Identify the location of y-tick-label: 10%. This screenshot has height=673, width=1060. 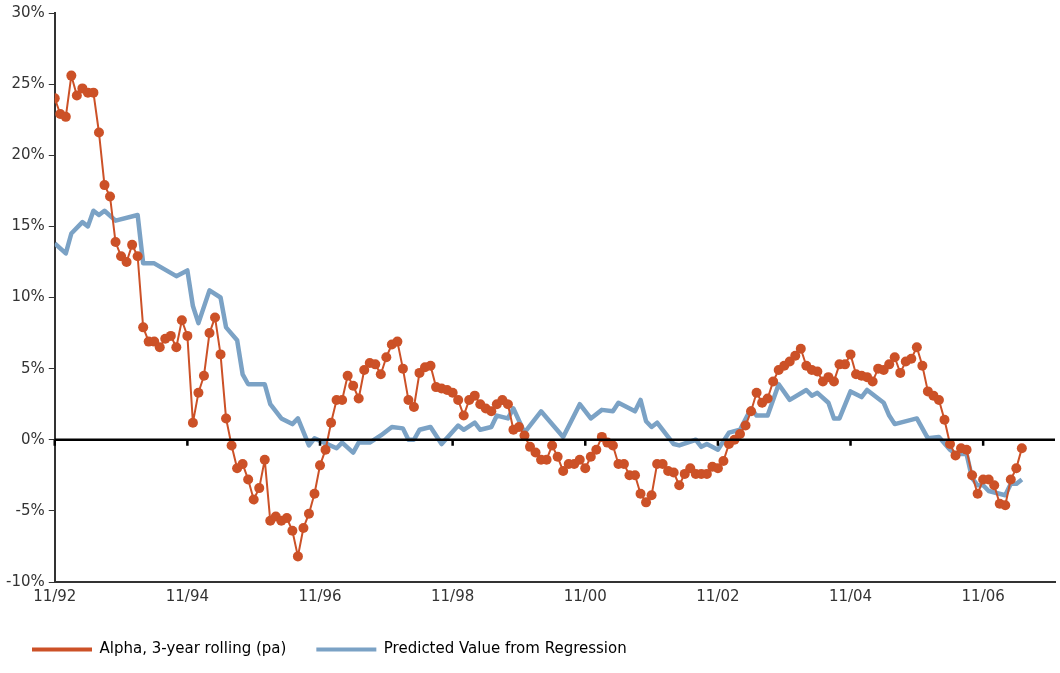
(28, 296).